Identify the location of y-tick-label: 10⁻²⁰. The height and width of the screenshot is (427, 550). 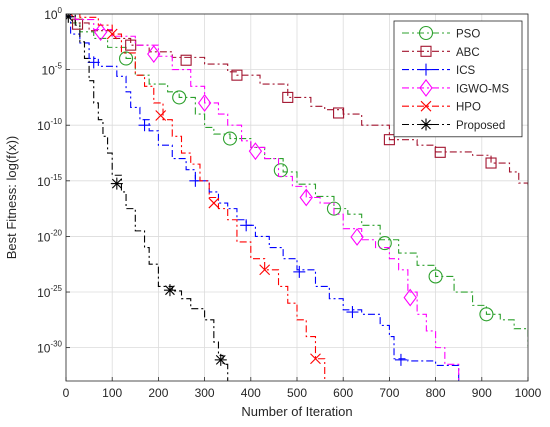
(49, 236).